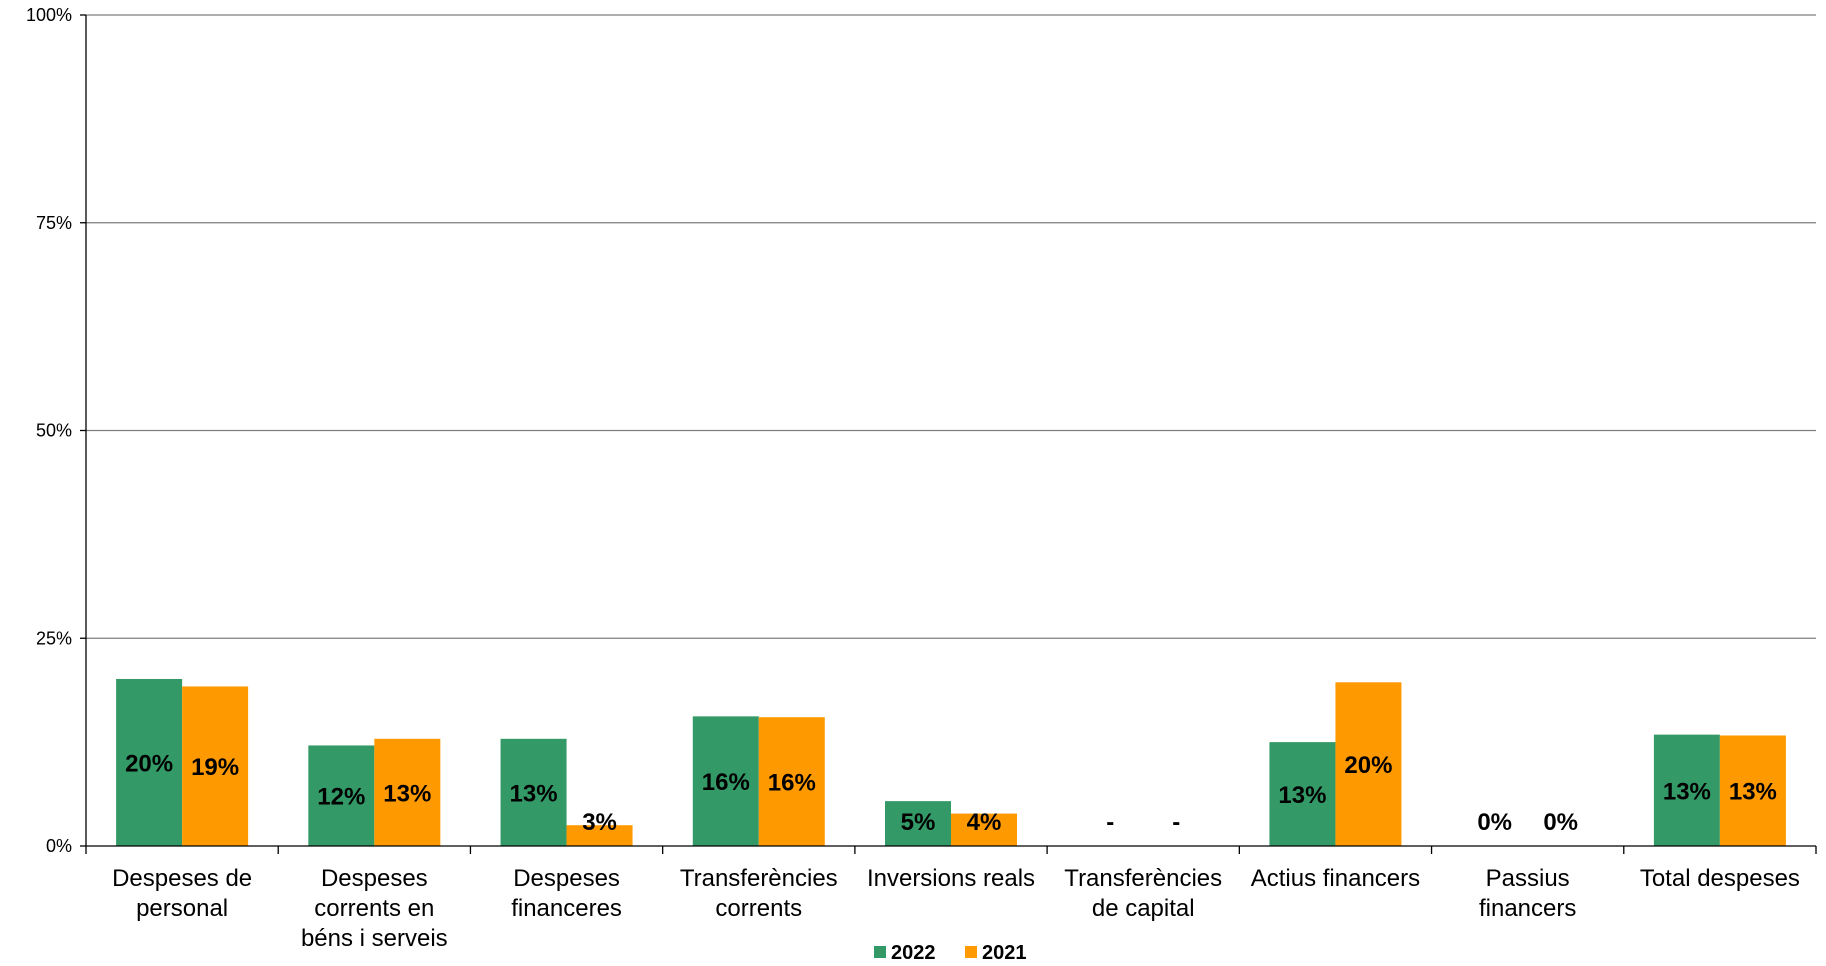 This screenshot has width=1826, height=966. I want to click on data-label-2021: 19%, so click(215, 767).